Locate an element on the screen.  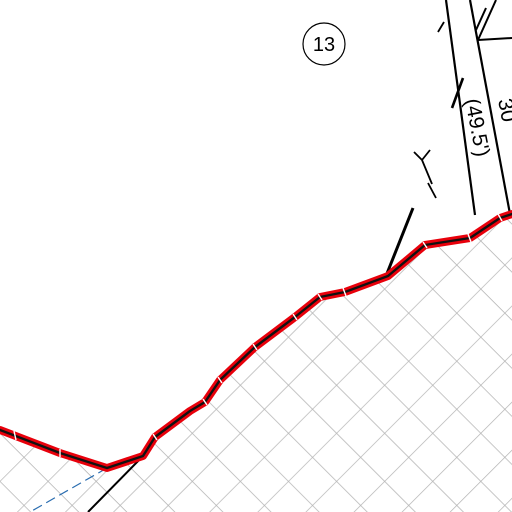
circle-label-icon: 13 is located at coordinates (324, 44).